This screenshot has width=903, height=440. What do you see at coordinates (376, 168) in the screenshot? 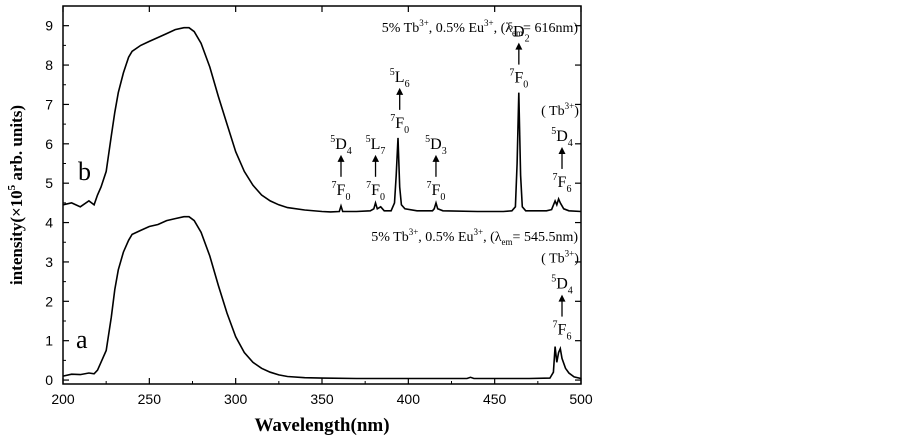
I see `transition-annotation: 7F0 5L7` at bounding box center [376, 168].